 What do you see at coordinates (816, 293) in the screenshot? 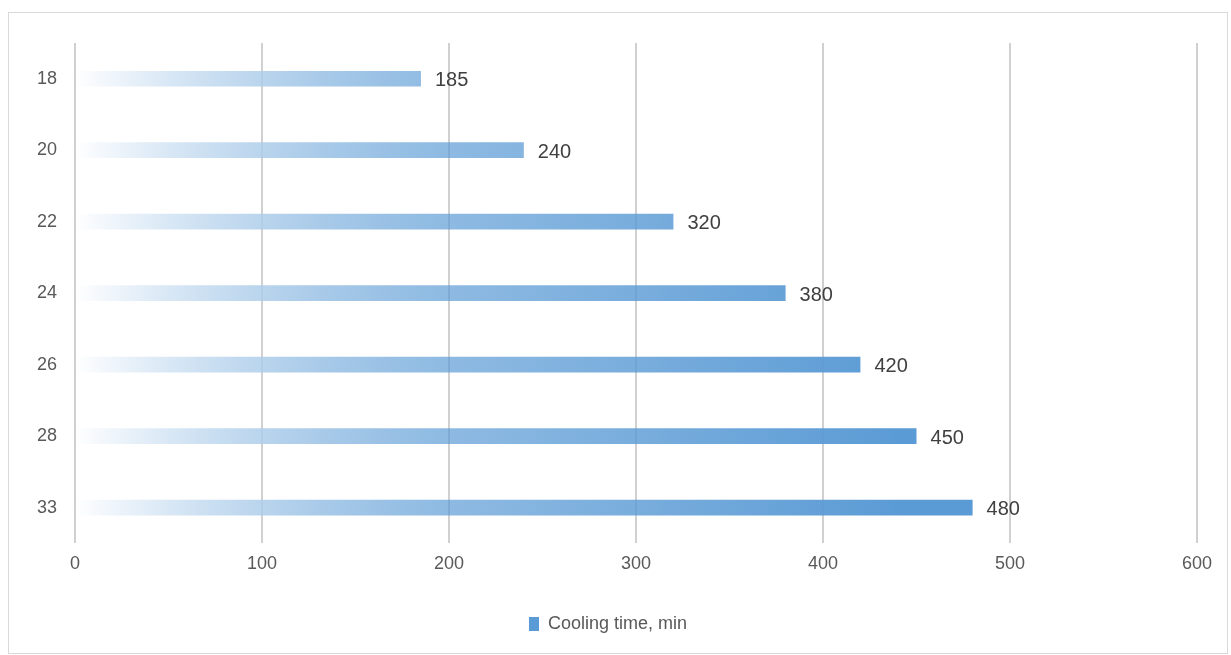
I see `data-label: 380` at bounding box center [816, 293].